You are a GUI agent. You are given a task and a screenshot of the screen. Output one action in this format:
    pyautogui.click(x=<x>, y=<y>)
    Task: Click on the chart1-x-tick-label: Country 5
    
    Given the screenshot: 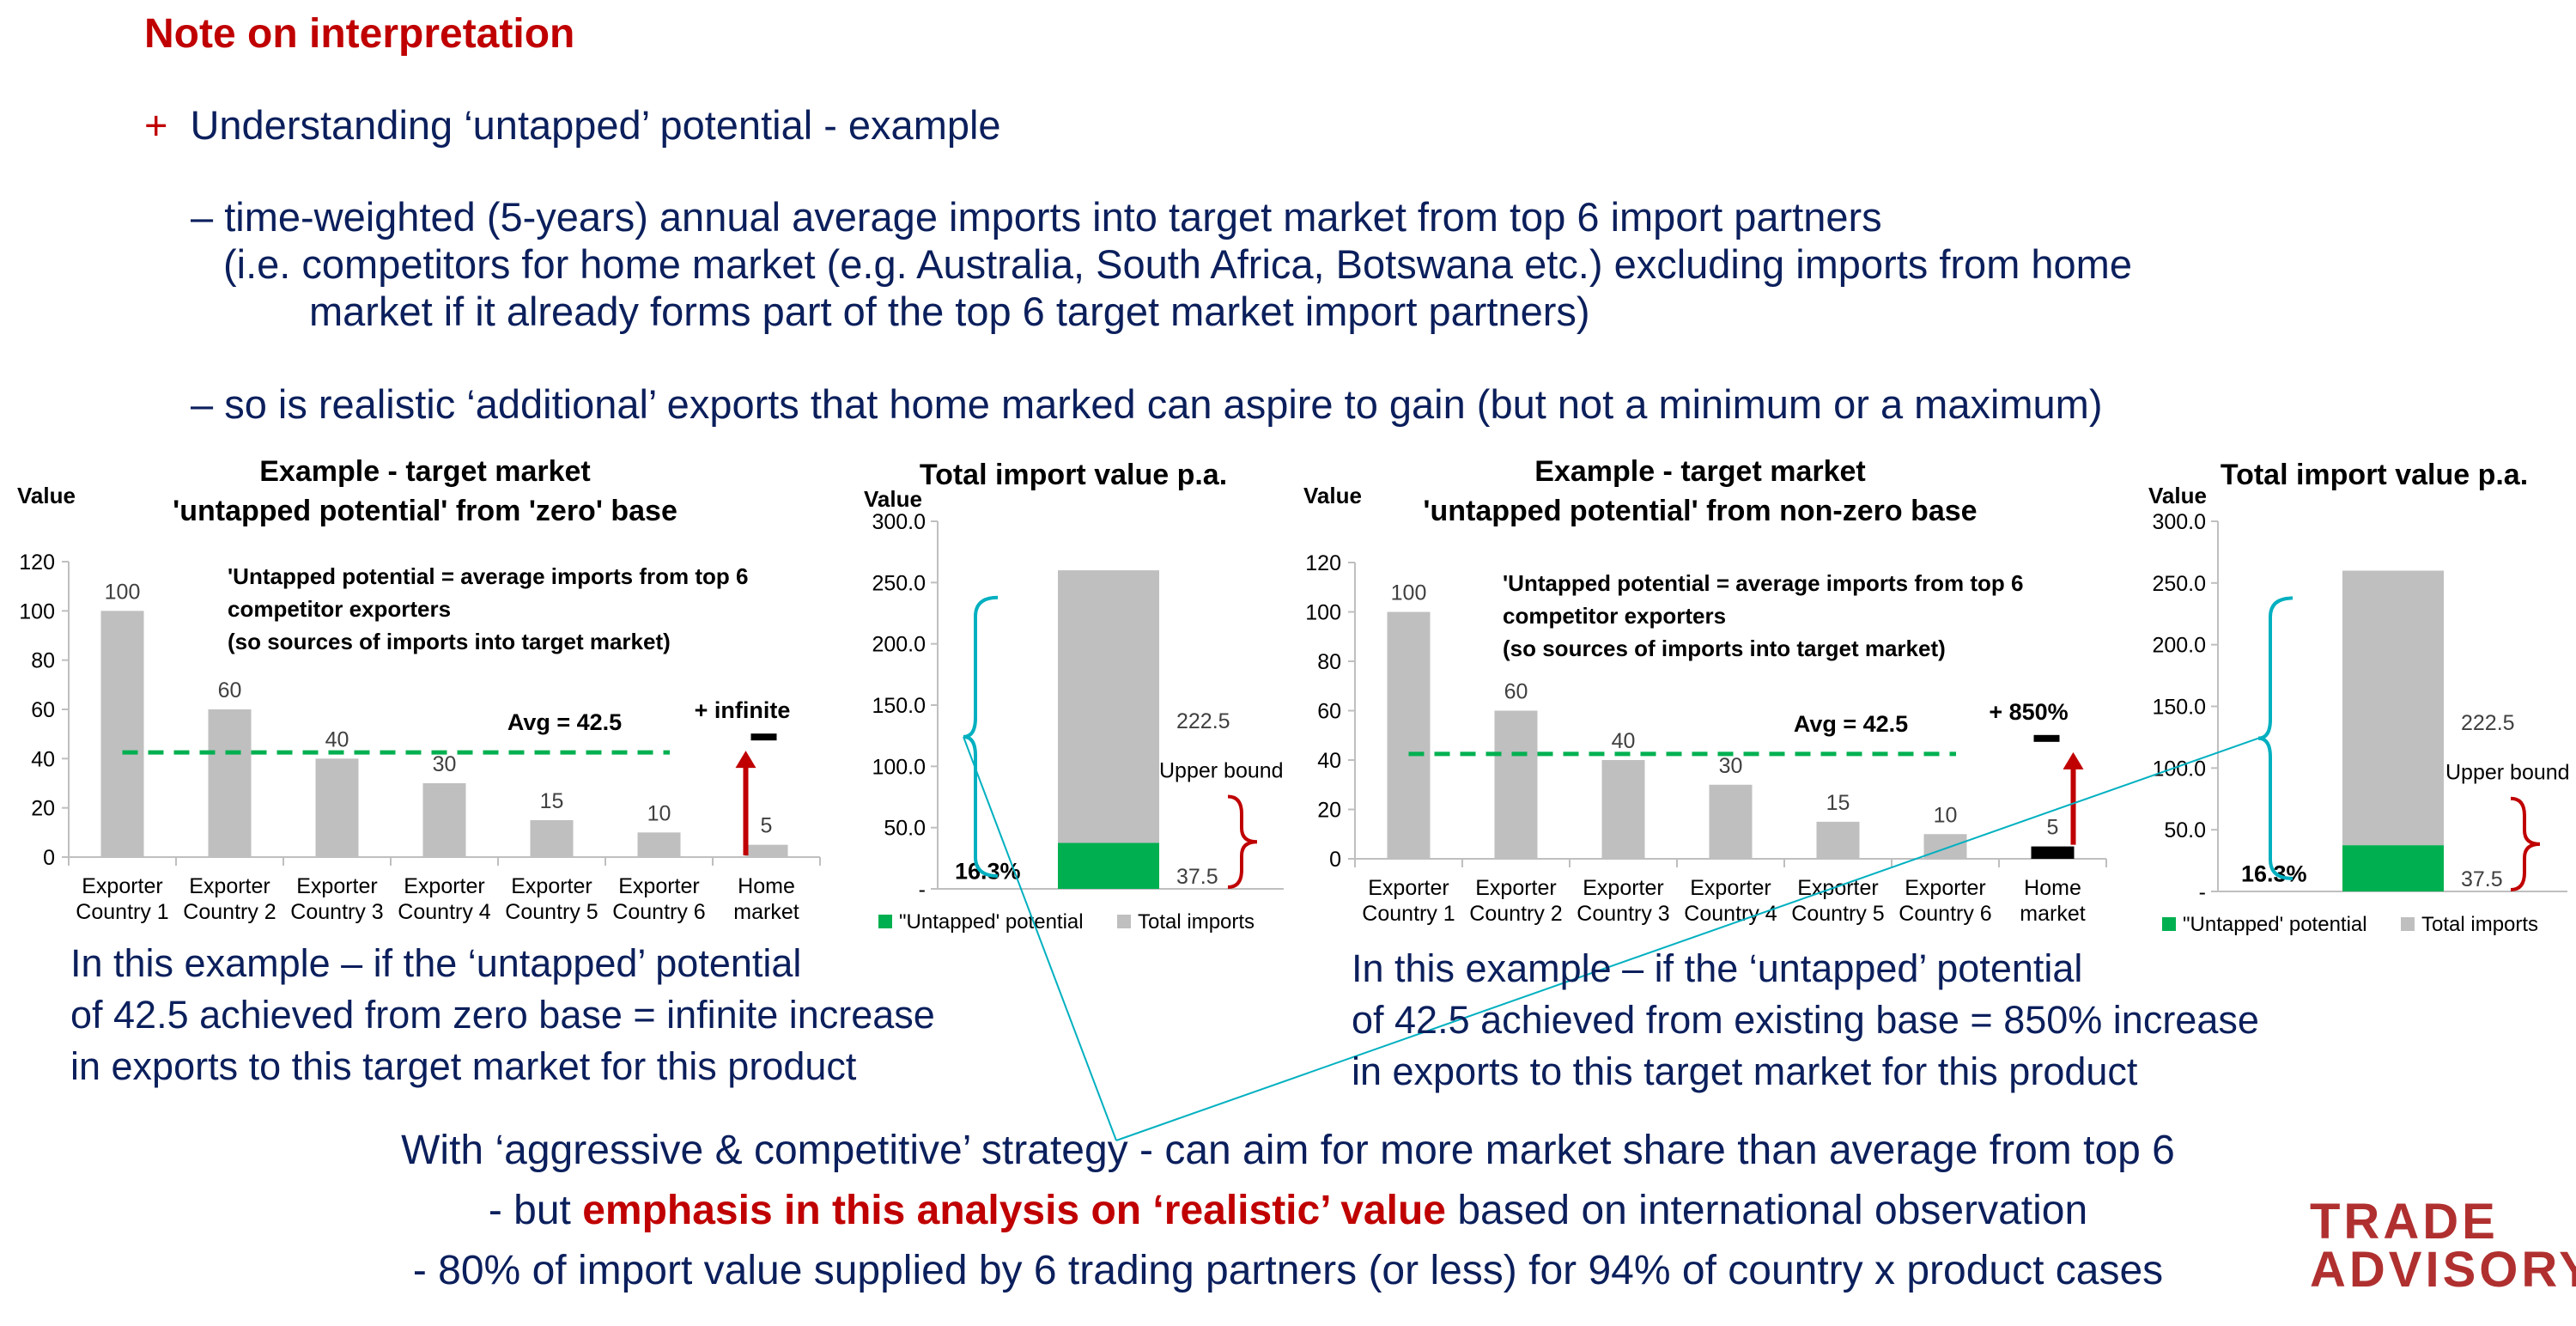 What is the action you would take?
    pyautogui.click(x=552, y=912)
    